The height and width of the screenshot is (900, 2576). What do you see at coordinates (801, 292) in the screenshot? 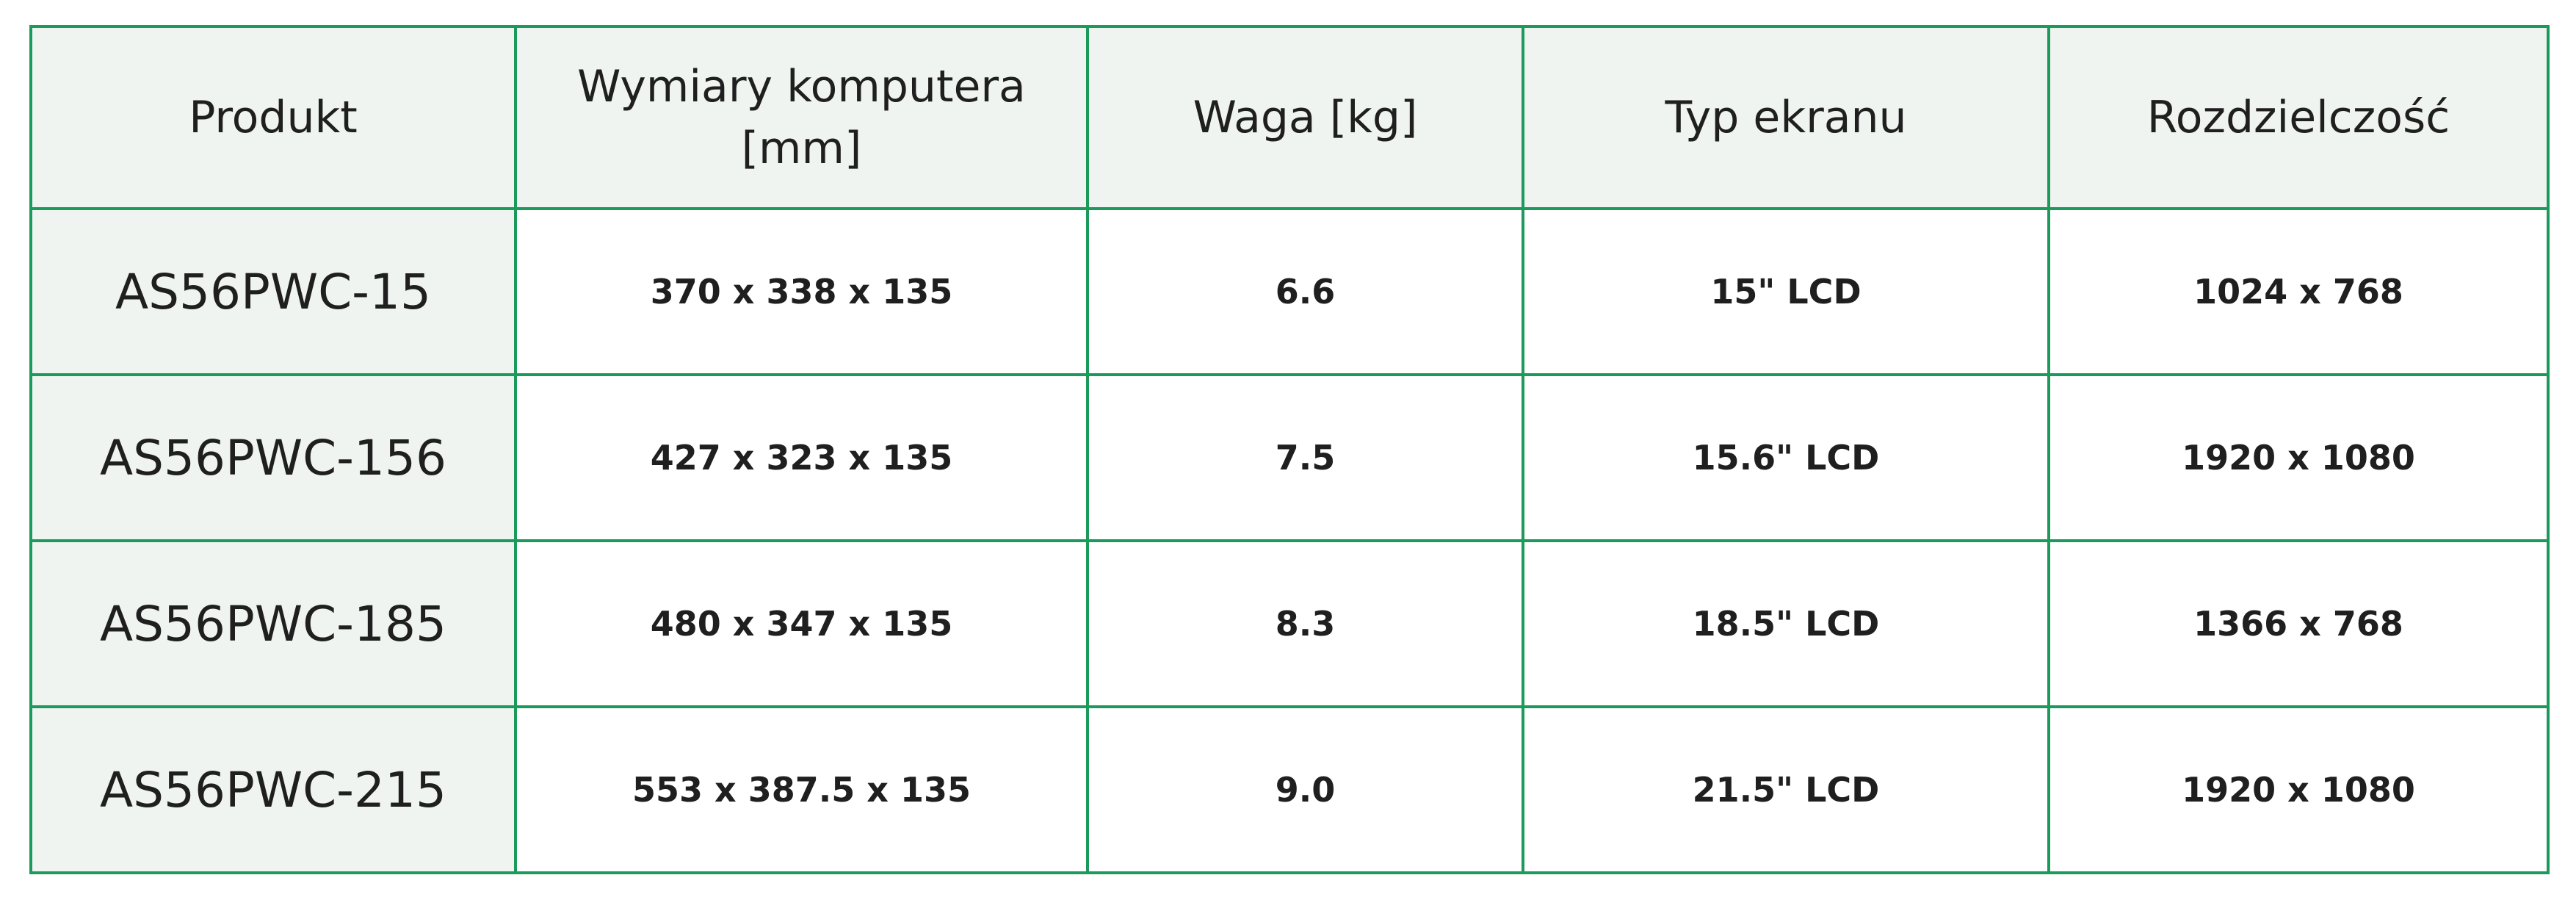
I see `data-cell: 370 x 338 x 135` at bounding box center [801, 292].